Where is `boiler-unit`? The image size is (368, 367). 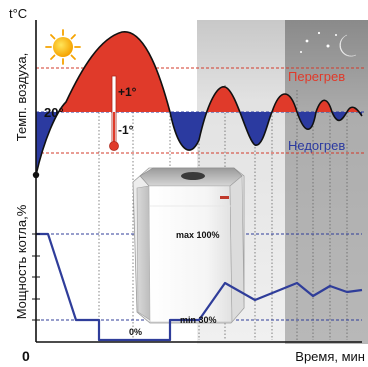 boiler-unit is located at coordinates (188, 245).